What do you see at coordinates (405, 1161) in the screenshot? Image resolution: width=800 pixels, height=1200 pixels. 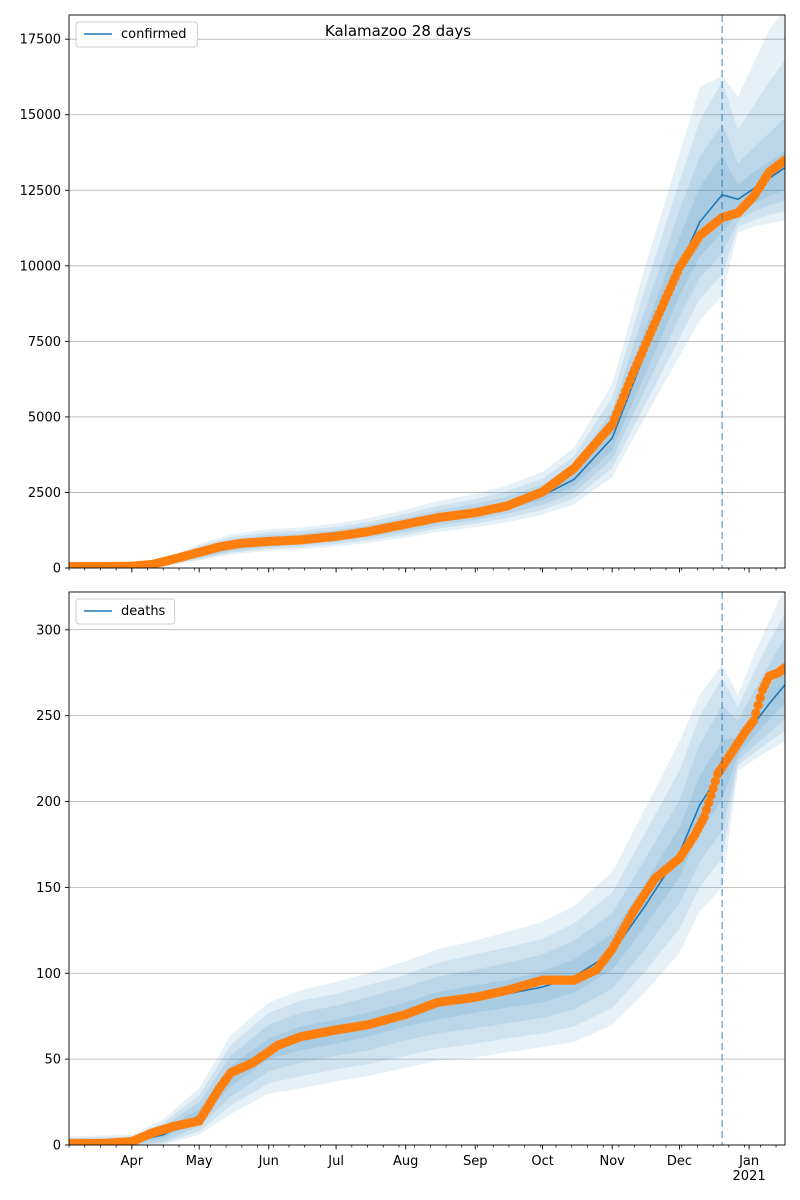 I see `deaths-xtick-label: Aug` at bounding box center [405, 1161].